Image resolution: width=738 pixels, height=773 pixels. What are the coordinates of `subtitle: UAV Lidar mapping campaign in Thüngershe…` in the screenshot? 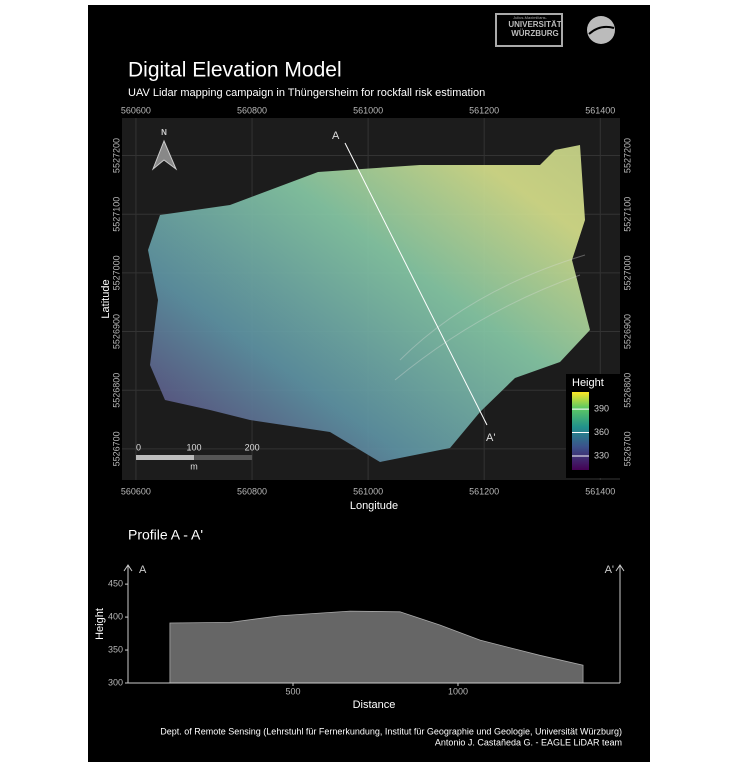 It's located at (306, 93).